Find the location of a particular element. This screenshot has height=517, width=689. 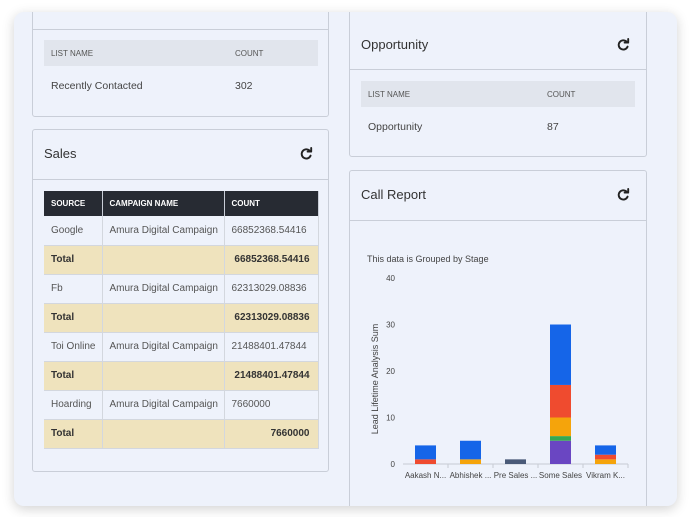

total-count-cell: 21488401.47844 is located at coordinates (271, 376).